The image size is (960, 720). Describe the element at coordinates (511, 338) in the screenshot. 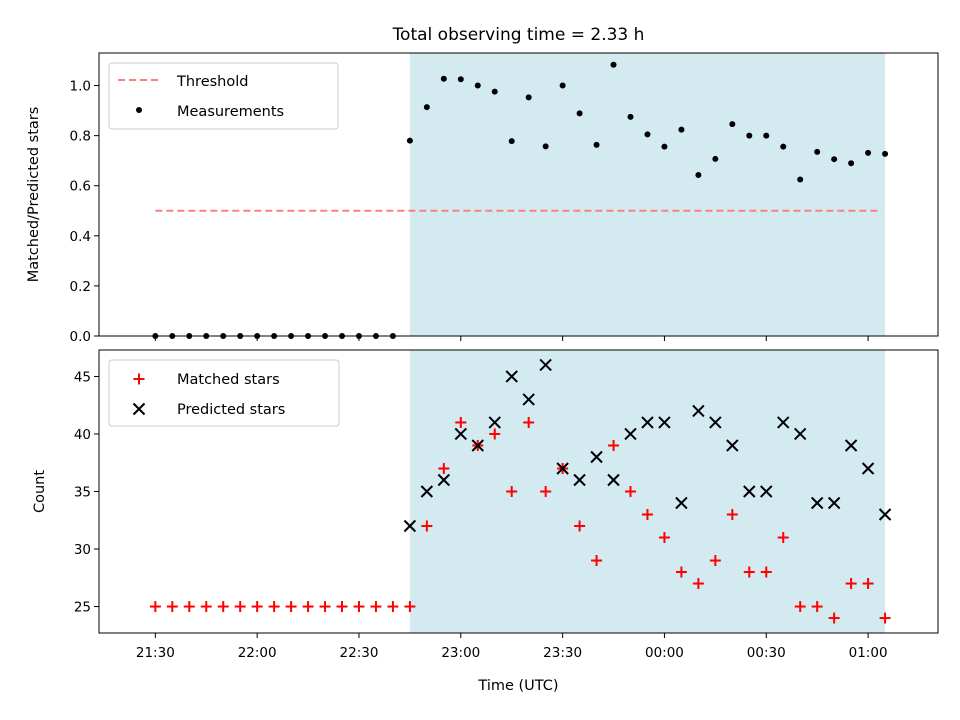

I see `top-x-axis` at that location.